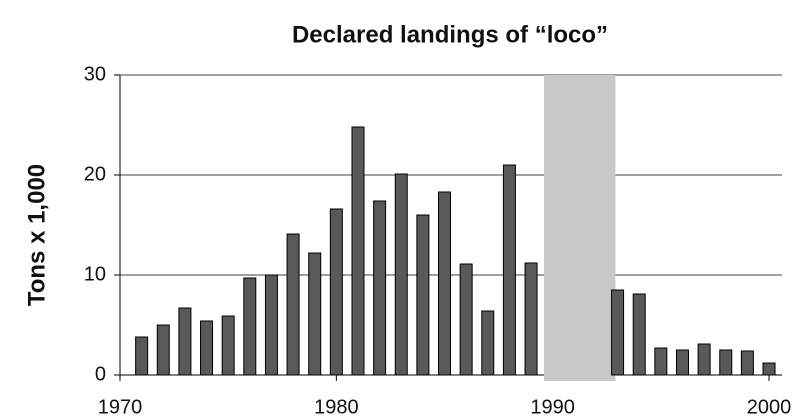 This screenshot has width=792, height=419. Describe the element at coordinates (769, 407) in the screenshot. I see `x-tick-label: 2000` at that location.